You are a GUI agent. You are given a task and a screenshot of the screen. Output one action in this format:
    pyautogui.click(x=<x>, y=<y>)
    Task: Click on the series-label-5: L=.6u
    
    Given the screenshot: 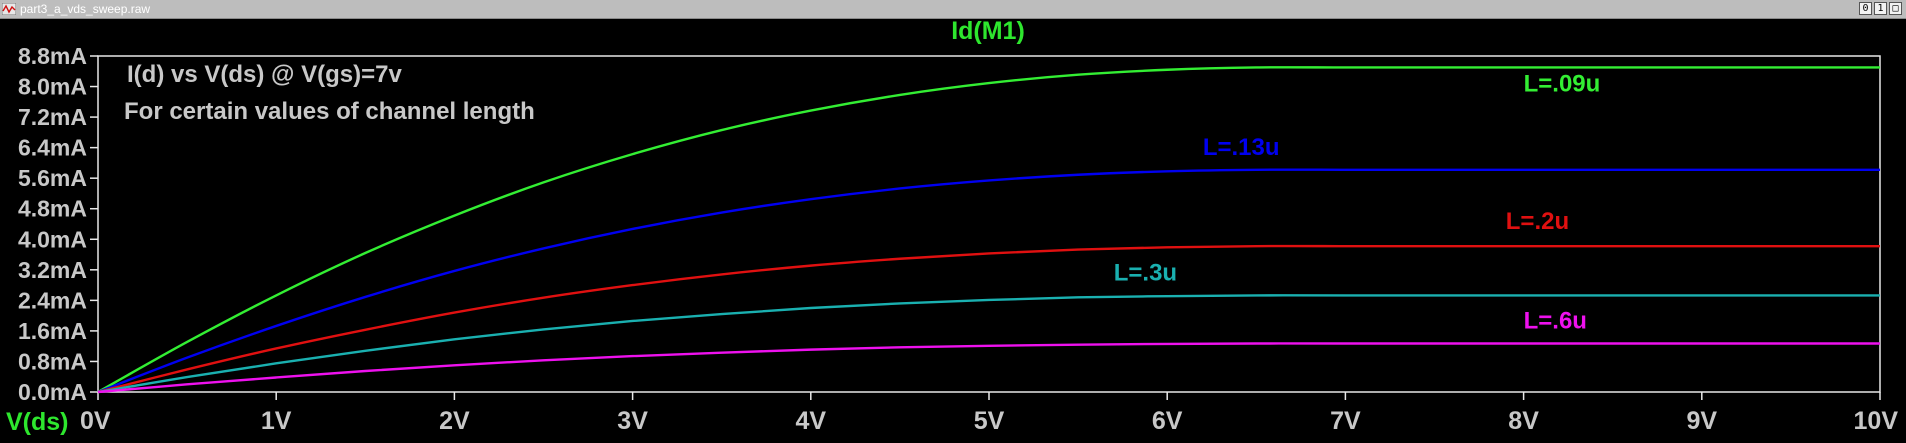 What is the action you would take?
    pyautogui.click(x=1555, y=321)
    